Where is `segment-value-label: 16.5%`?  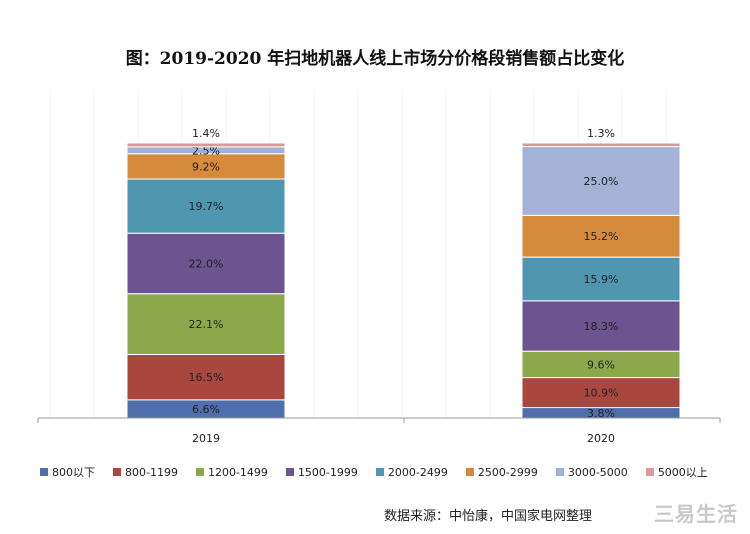 segment-value-label: 16.5% is located at coordinates (206, 377).